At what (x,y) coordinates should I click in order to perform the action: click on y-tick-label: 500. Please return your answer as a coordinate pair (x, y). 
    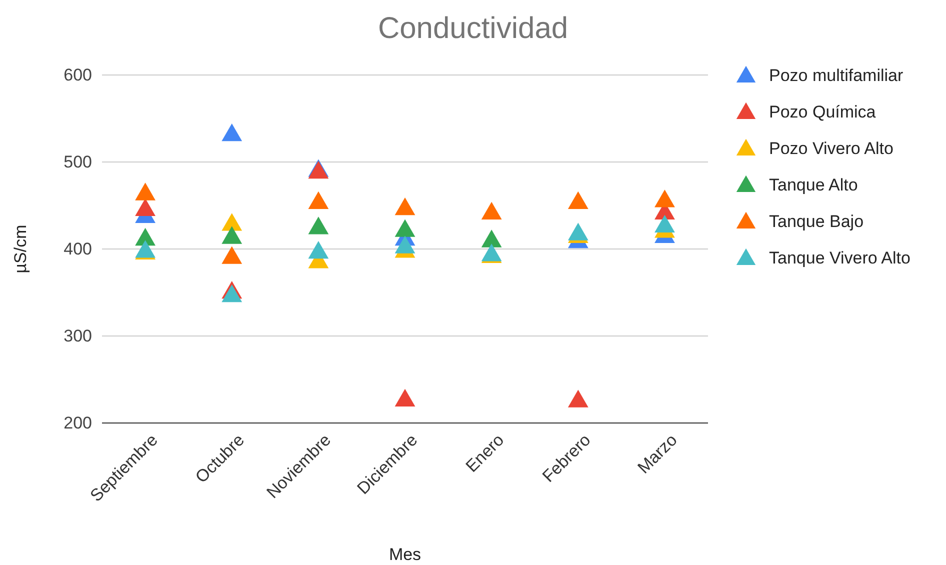
    Looking at the image, I should click on (78, 162).